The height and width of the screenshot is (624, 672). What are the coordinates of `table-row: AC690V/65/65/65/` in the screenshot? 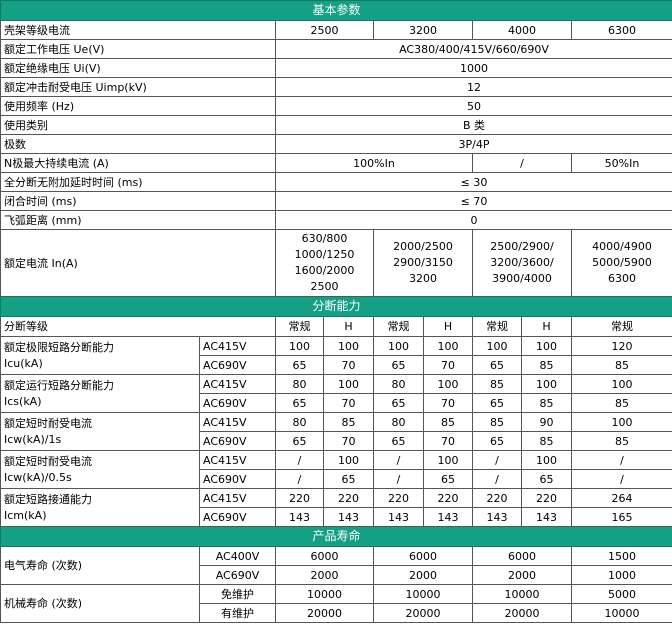 It's located at (336, 479).